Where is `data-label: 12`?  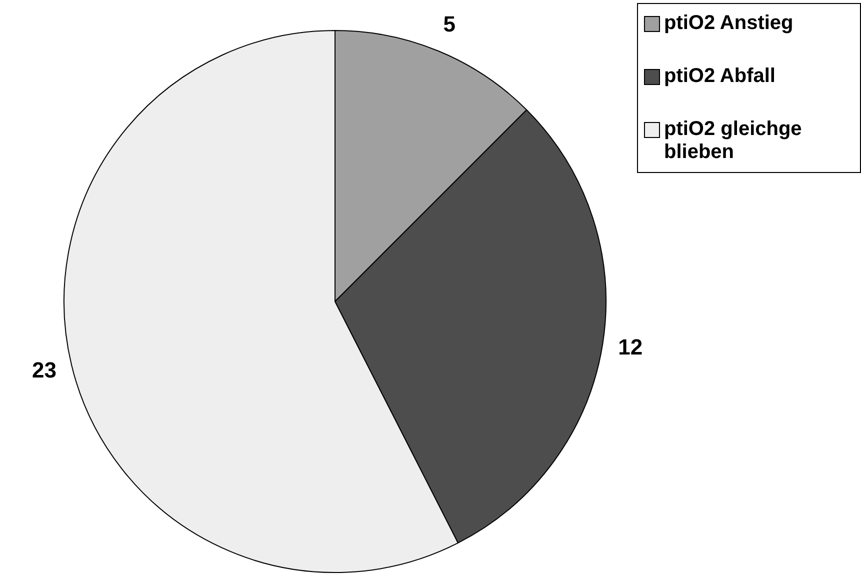
data-label: 12 is located at coordinates (630, 347).